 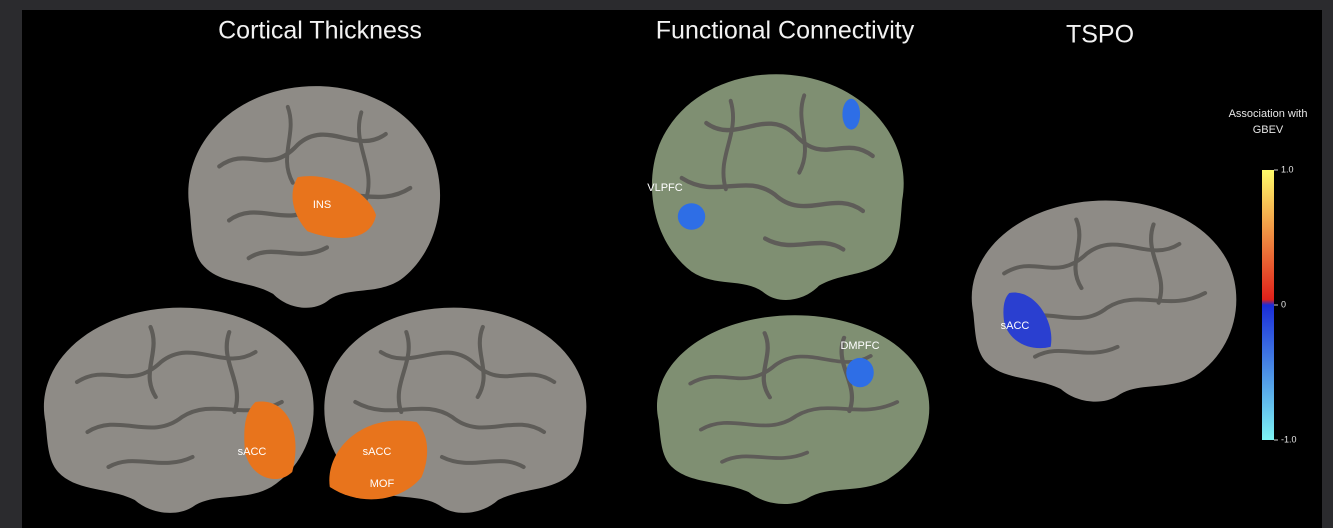 I want to click on region-label: DMPFC, so click(x=859, y=346).